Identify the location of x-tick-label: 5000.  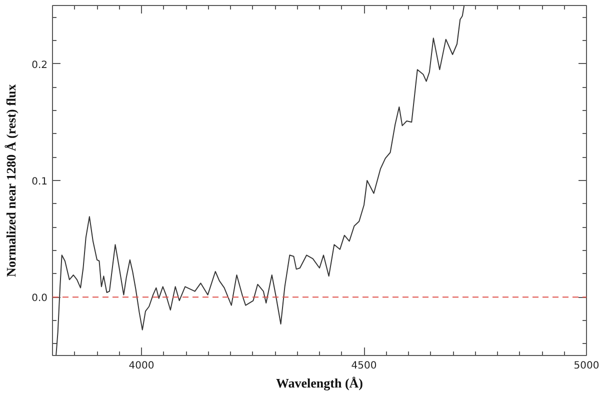
(587, 366).